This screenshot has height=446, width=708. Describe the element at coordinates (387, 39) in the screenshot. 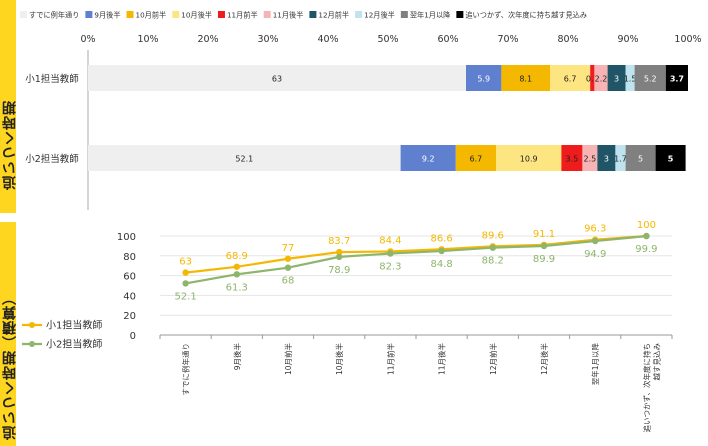

I see `x-tick-label: 50%` at that location.